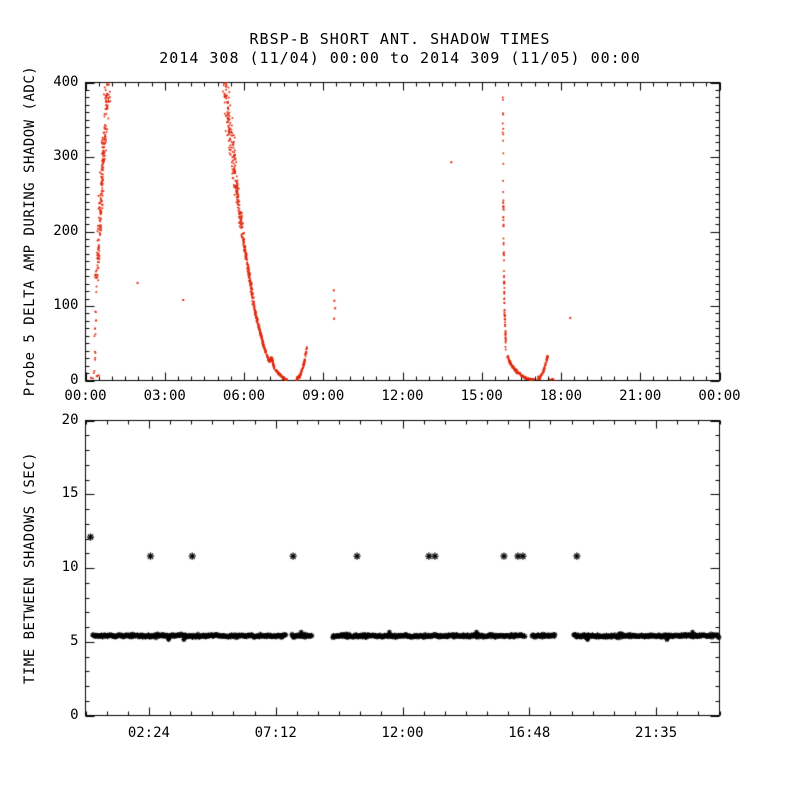 The height and width of the screenshot is (800, 800). What do you see at coordinates (275, 733) in the screenshot?
I see `bottom-x-tick-label: 07:12` at bounding box center [275, 733].